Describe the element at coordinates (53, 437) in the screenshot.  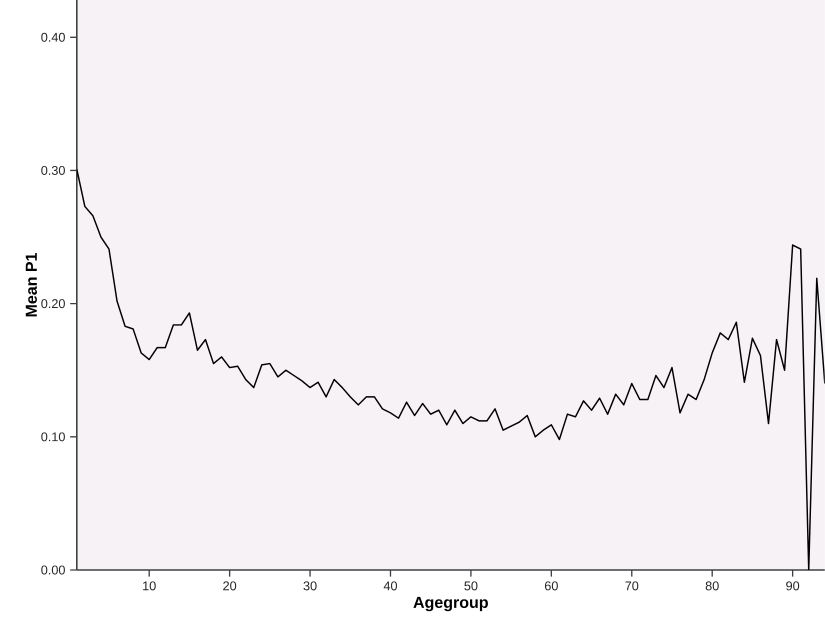
I see `y-tick-label: 0.10` at that location.